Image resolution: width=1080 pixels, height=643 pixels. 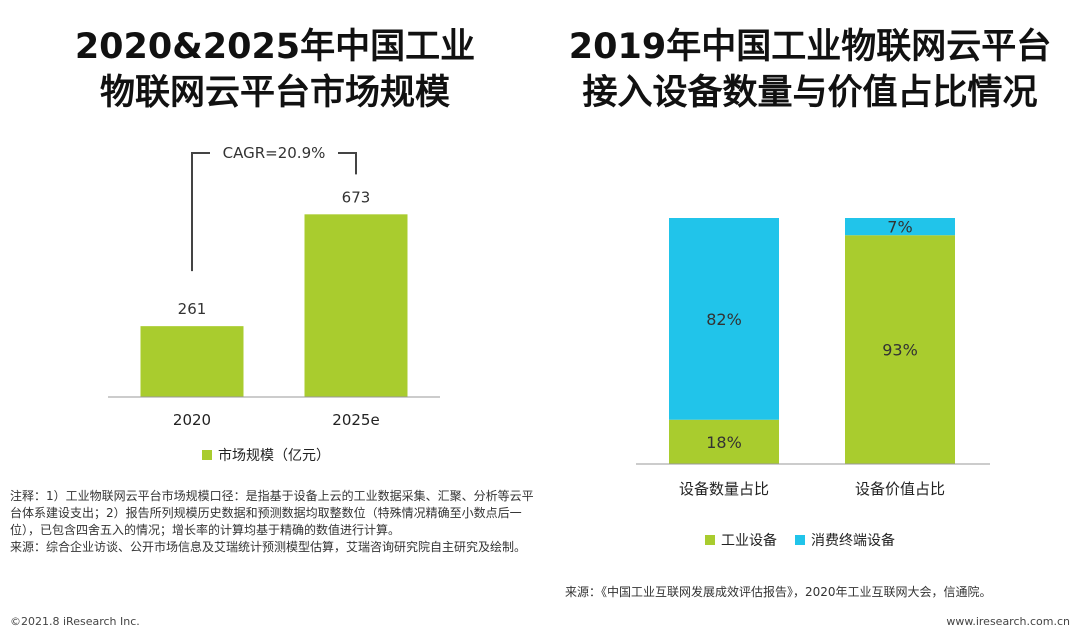 What do you see at coordinates (810, 93) in the screenshot?
I see `right-title-line-2: 接入设备数量与价值占比情况` at bounding box center [810, 93].